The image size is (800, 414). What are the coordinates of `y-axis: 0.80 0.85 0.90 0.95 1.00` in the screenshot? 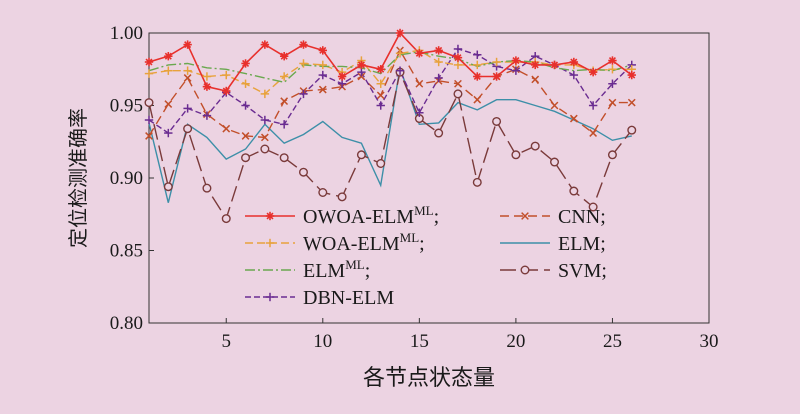 It's located at (132, 178).